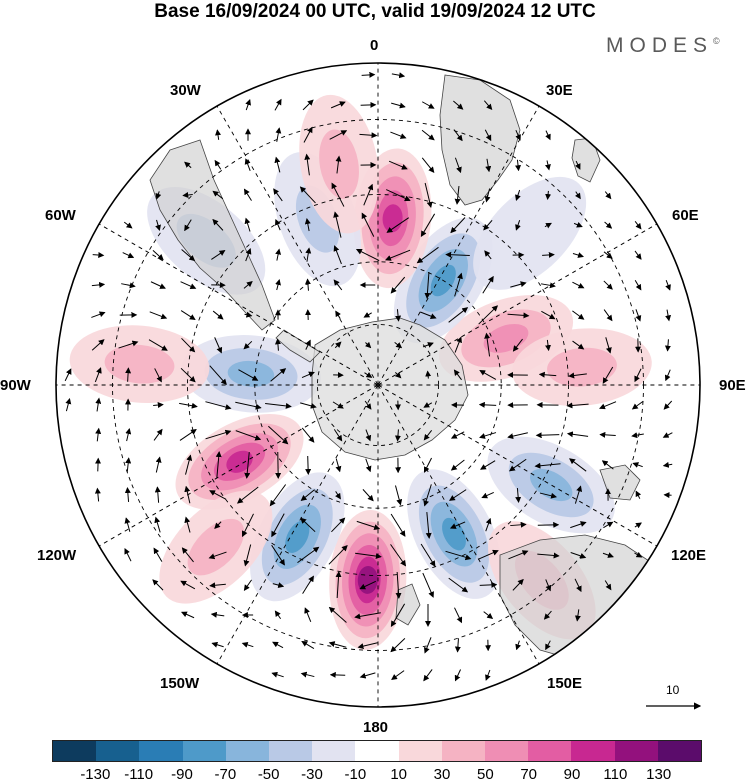 The height and width of the screenshot is (783, 750). What do you see at coordinates (239, 461) in the screenshot?
I see `anomaly-contour` at bounding box center [239, 461].